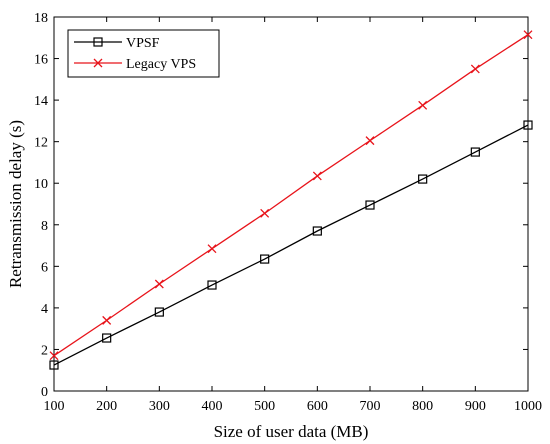  I want to click on x-tick-label: 100, so click(54, 406).